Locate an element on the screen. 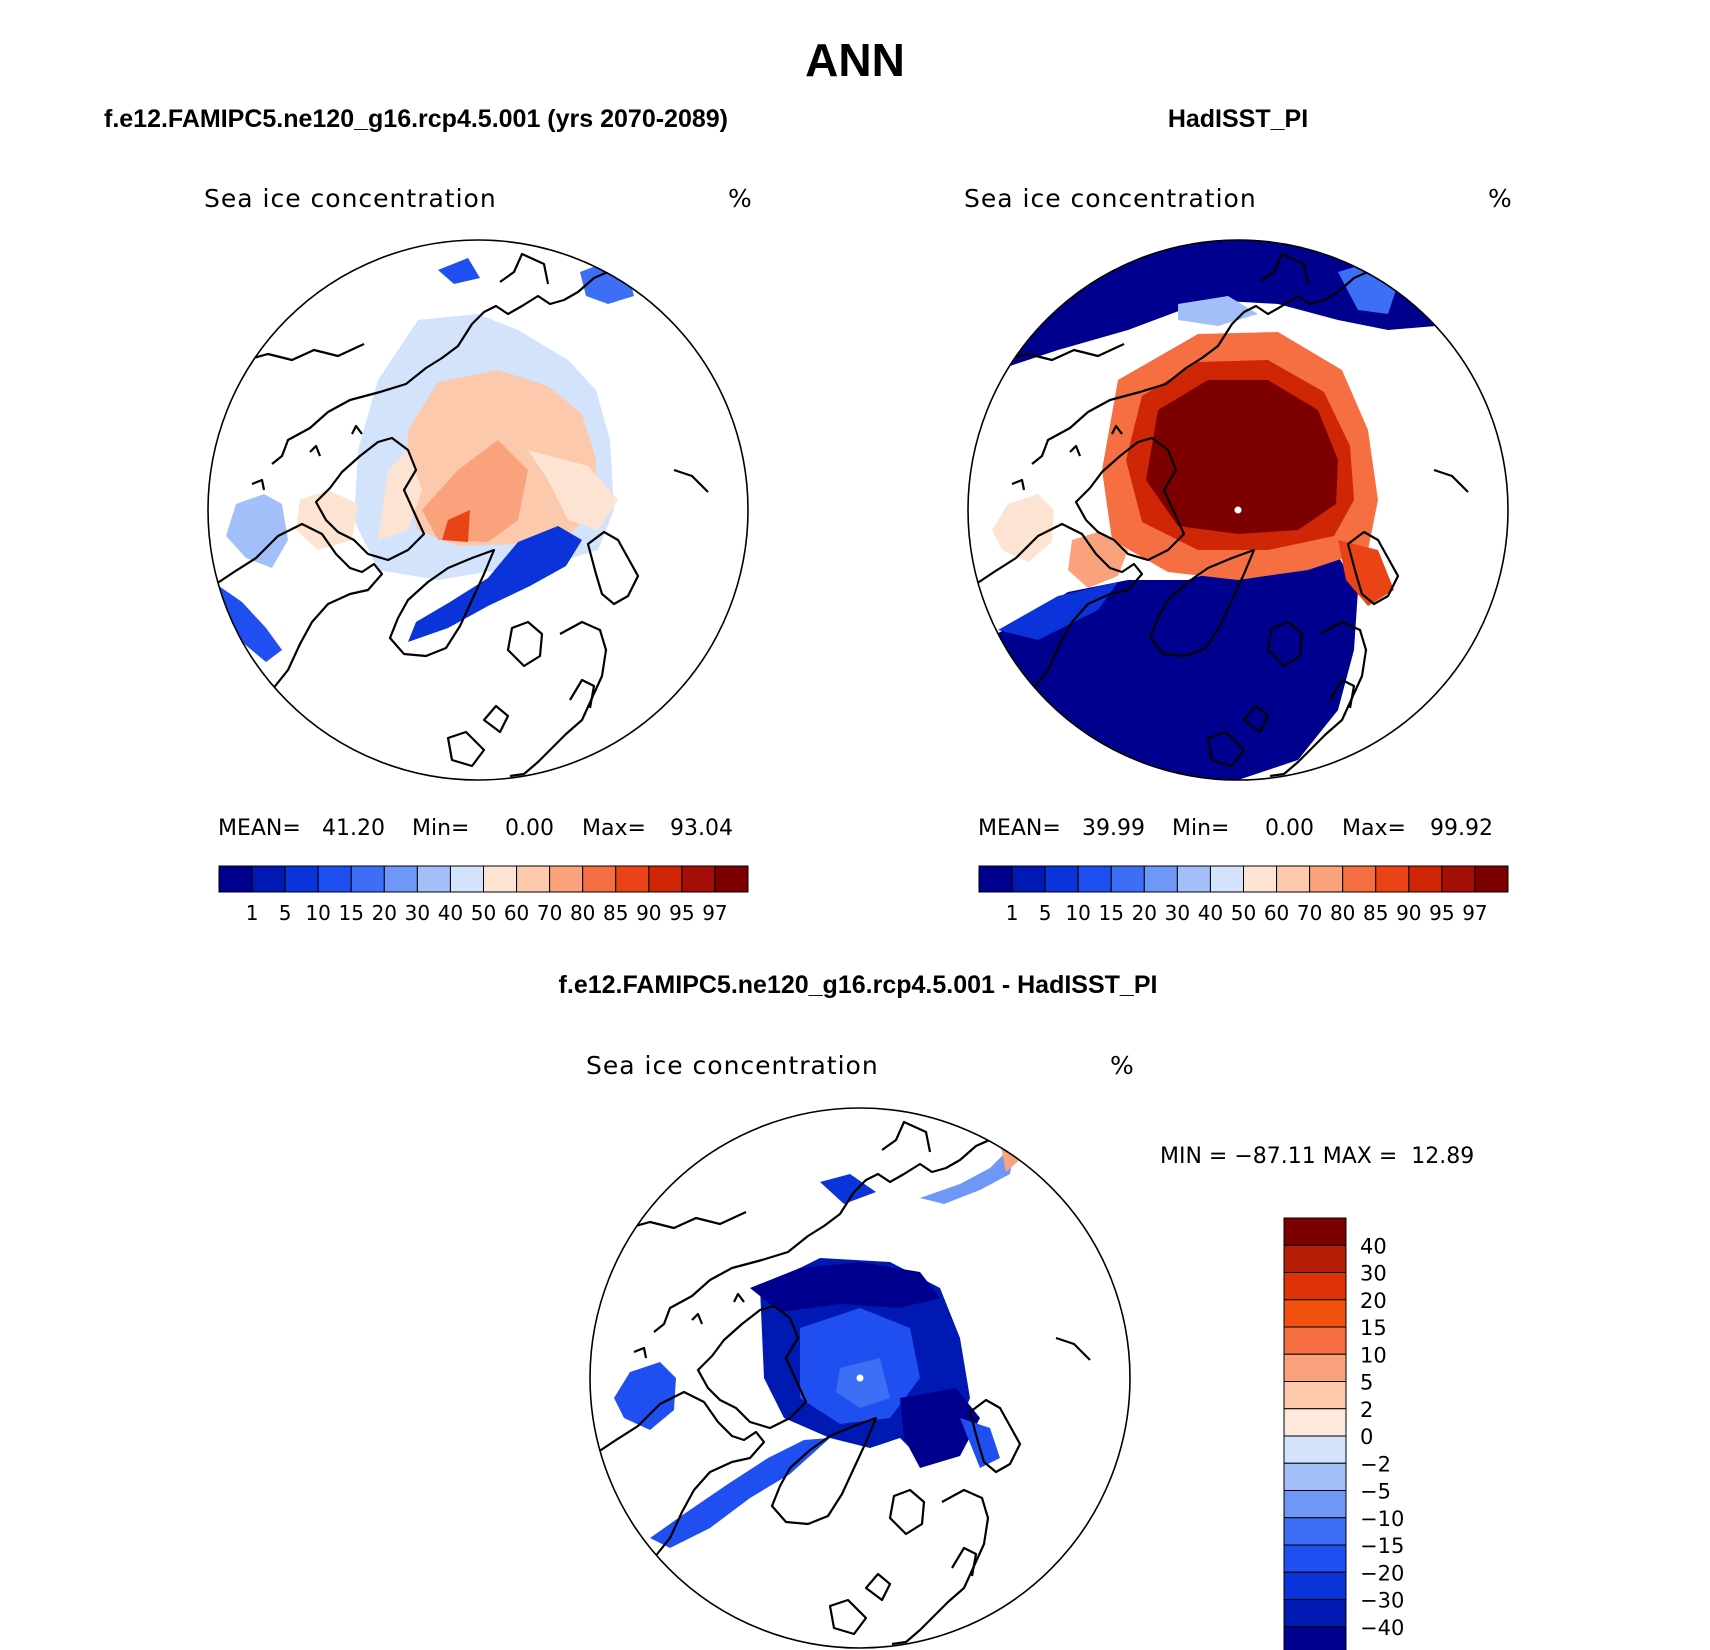  diff-colorbar-tick-label: −15 is located at coordinates (1382, 1546).